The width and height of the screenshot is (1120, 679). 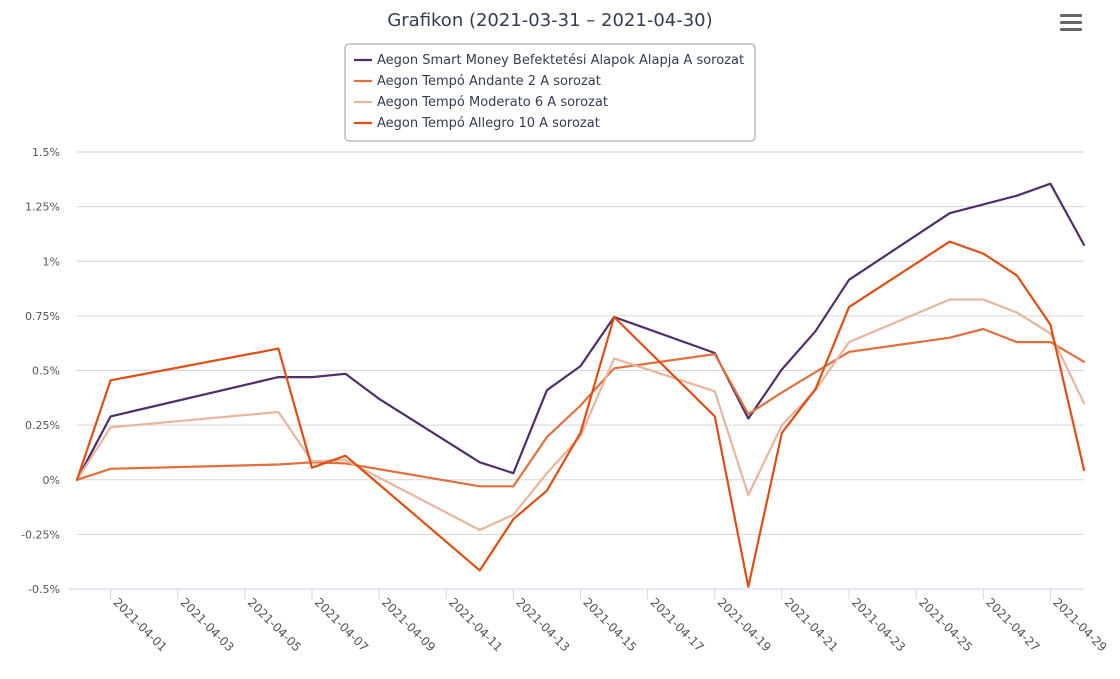 What do you see at coordinates (42, 207) in the screenshot?
I see `y-tick-label: 1.25%` at bounding box center [42, 207].